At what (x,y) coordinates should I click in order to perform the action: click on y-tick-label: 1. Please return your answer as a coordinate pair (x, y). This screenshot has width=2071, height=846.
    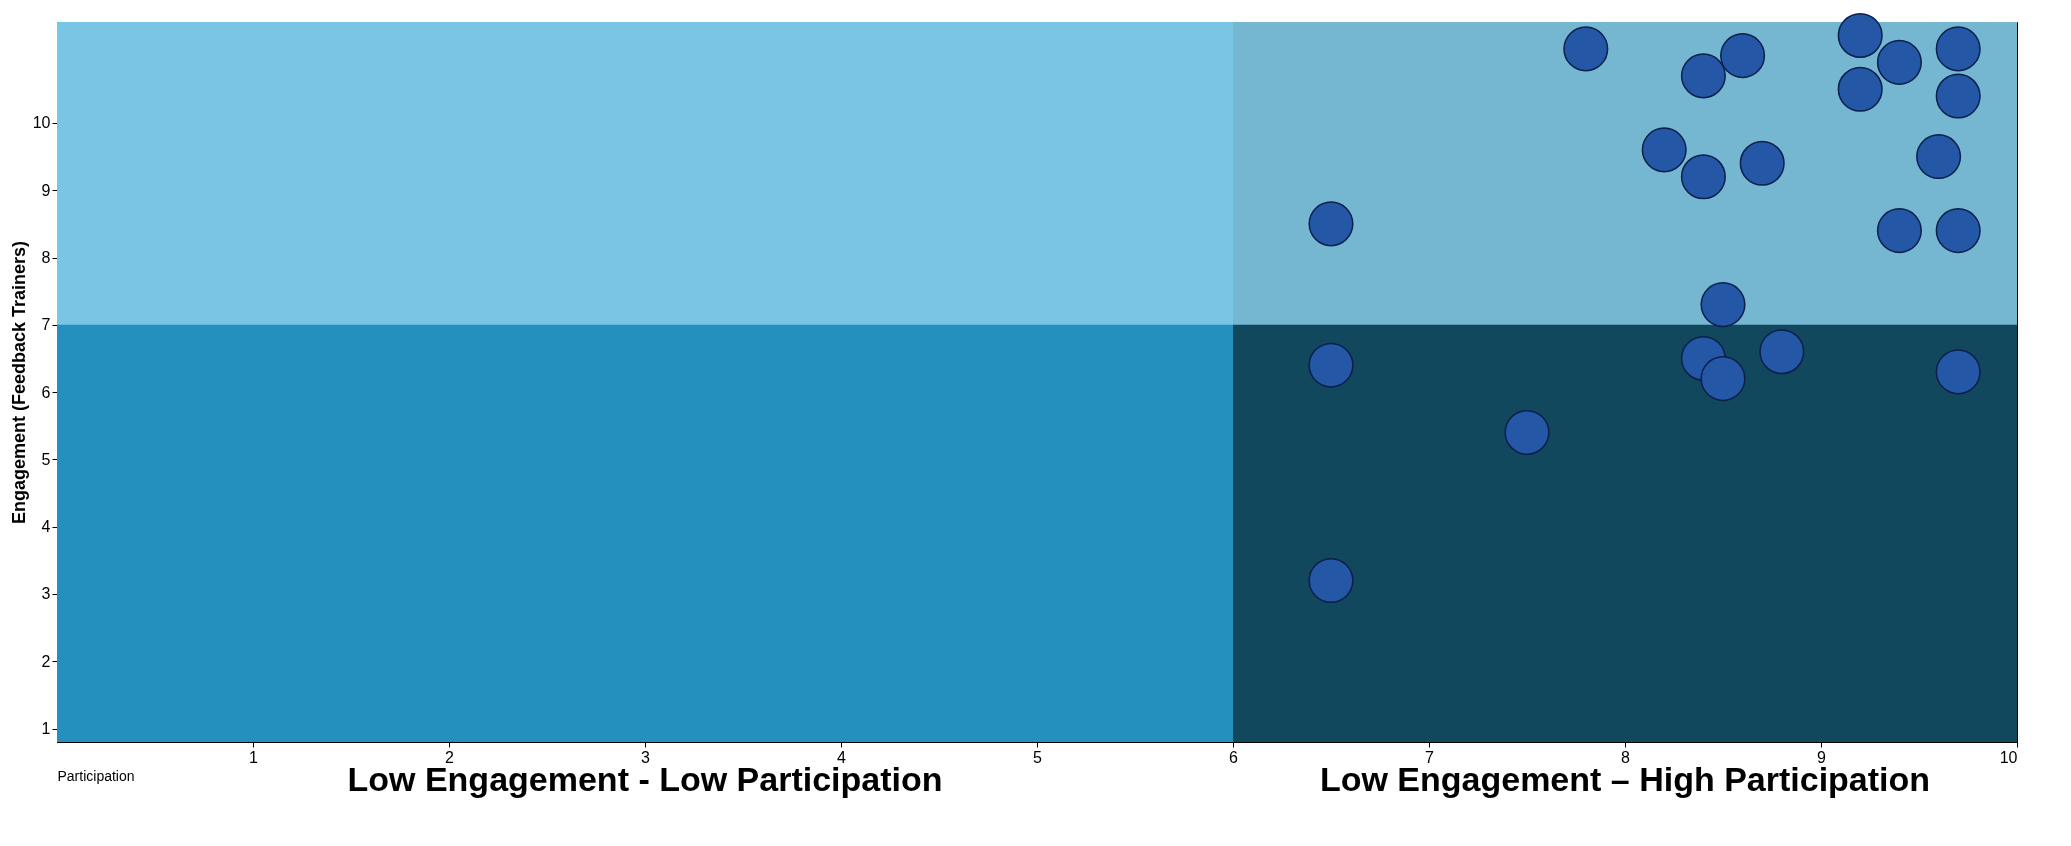
    Looking at the image, I should click on (46, 729).